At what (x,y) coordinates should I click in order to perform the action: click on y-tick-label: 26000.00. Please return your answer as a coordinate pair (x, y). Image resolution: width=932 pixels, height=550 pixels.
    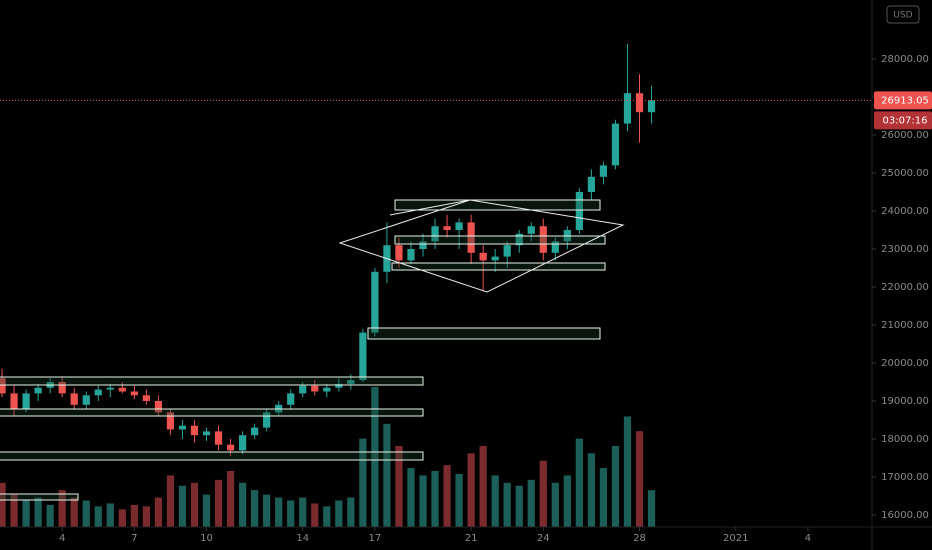
    Looking at the image, I should click on (905, 135).